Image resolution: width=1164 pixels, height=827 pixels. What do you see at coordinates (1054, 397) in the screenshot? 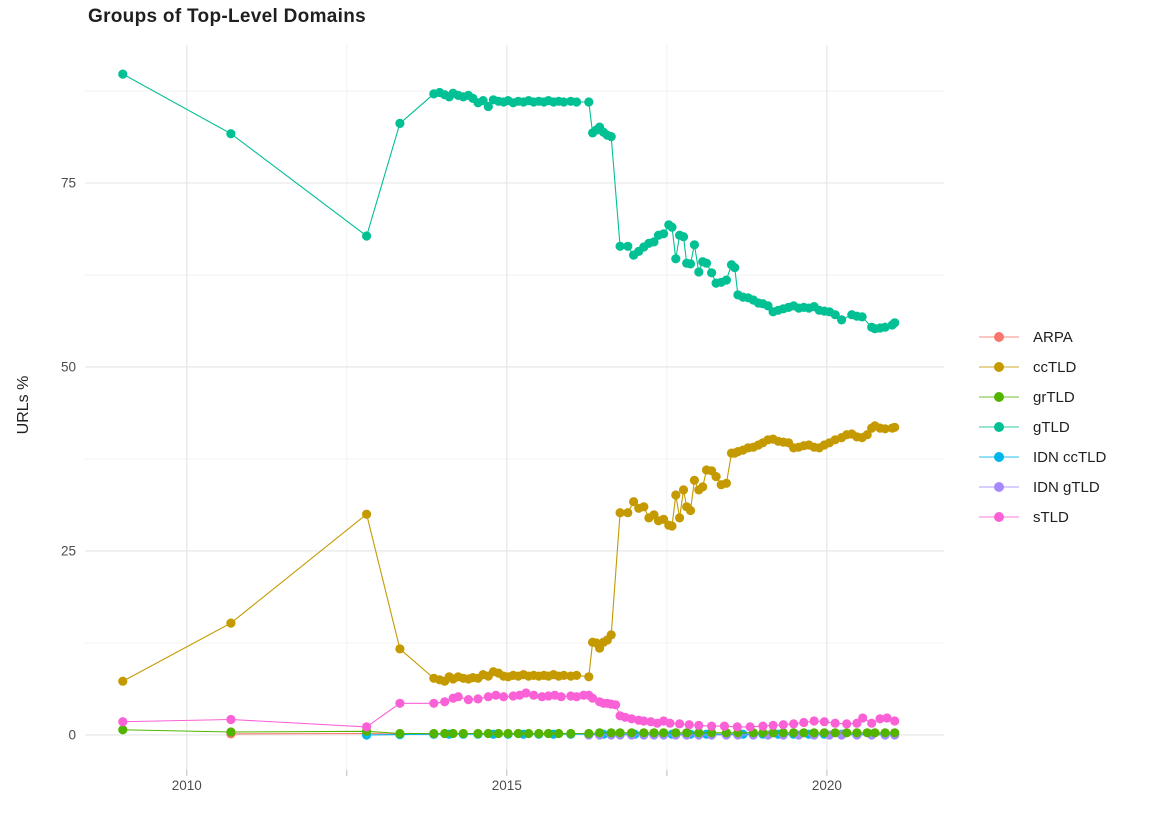
I see `legend-label-grtld: grTLD` at bounding box center [1054, 397].